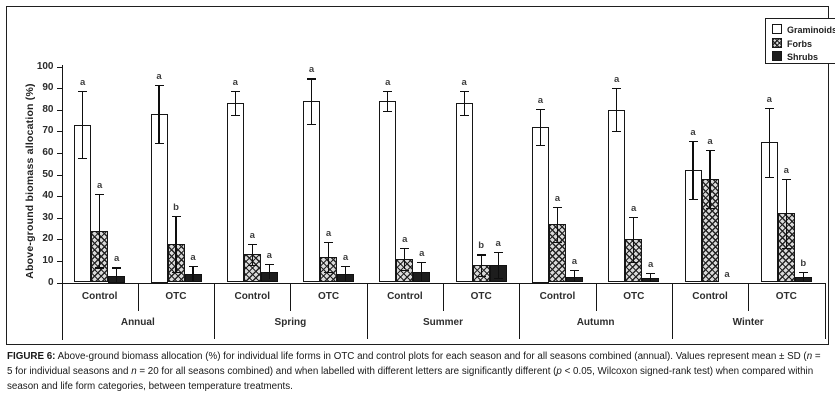 Image resolution: width=835 pixels, height=405 pixels. Describe the element at coordinates (252, 266) in the screenshot. I see `error-cap-bottom-spring-control-forbs` at that location.